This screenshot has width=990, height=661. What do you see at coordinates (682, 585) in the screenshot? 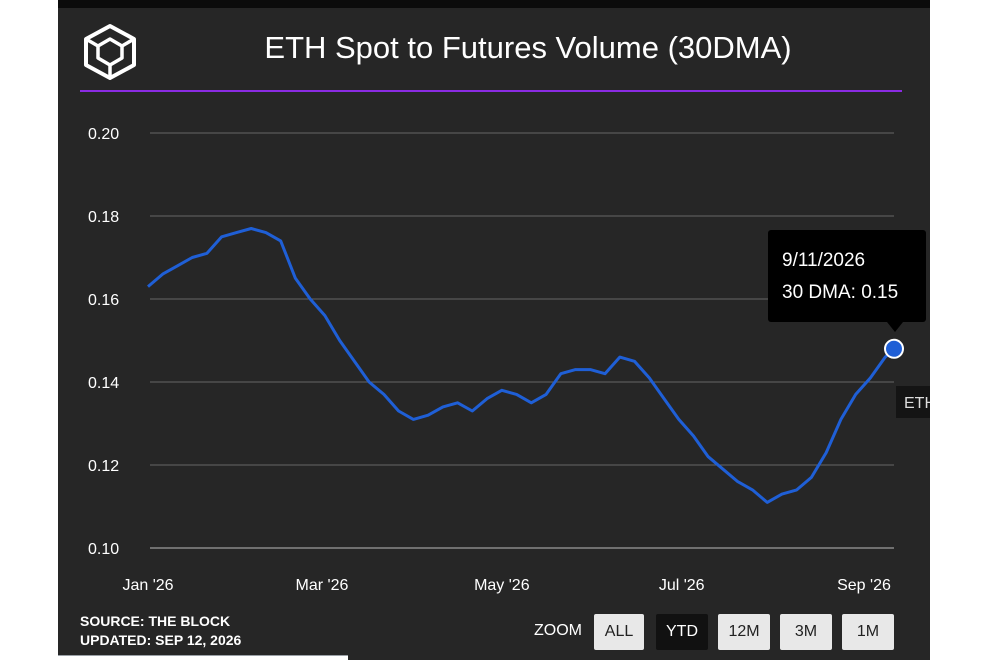
I see `x-tick-label: Jul '26` at bounding box center [682, 585].